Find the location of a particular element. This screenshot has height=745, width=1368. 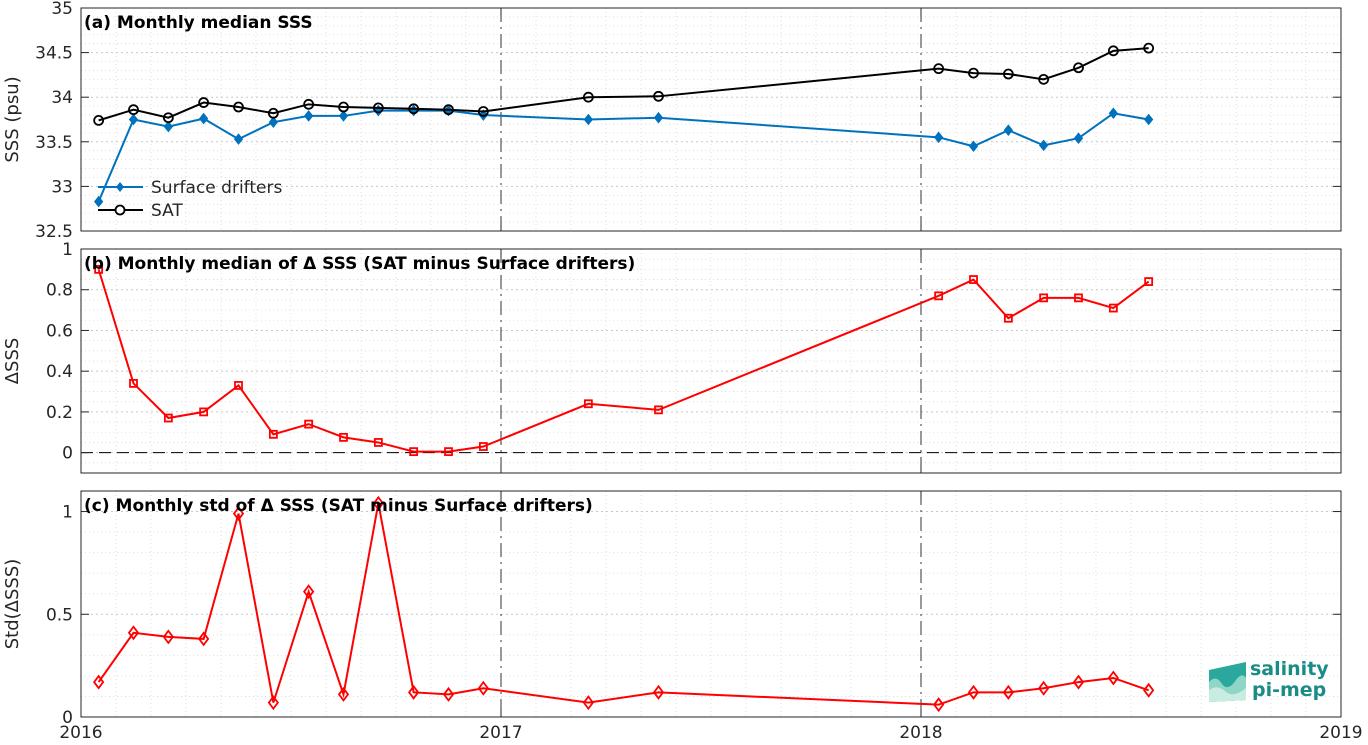

panel-b-ytick-label: 0.2 is located at coordinates (59, 413).